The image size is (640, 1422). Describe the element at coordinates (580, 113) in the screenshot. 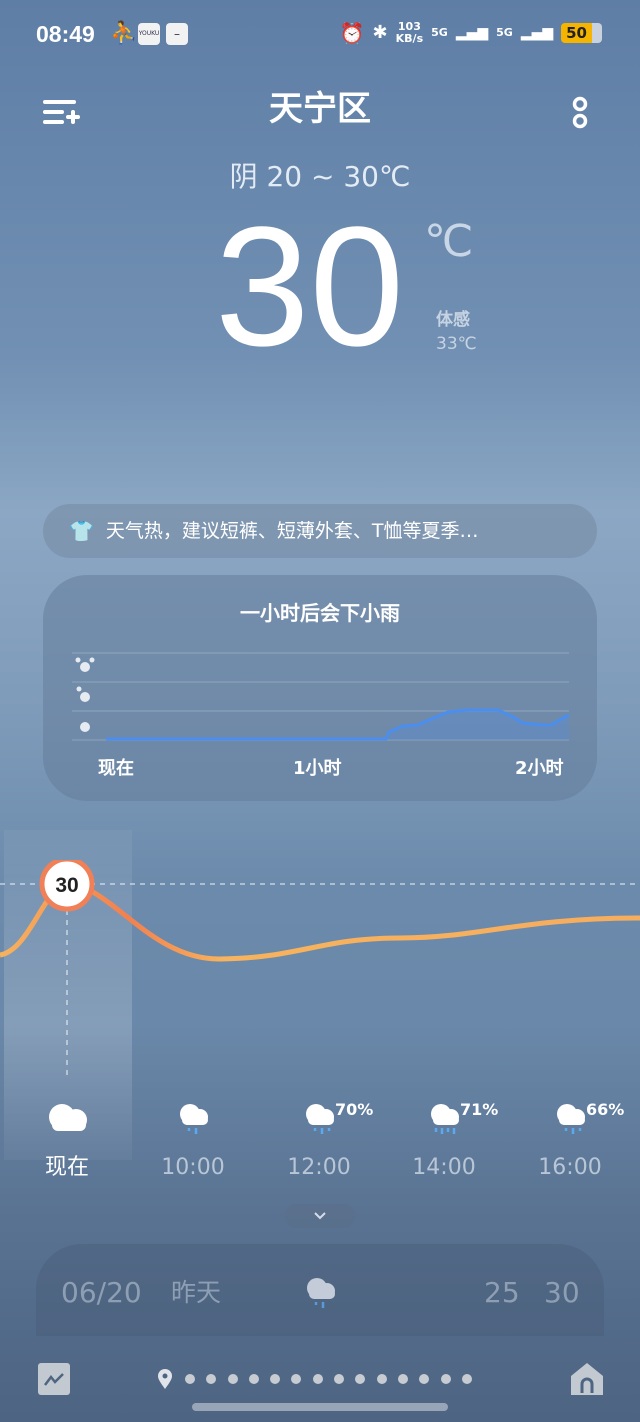

I see `more-options-icon` at that location.